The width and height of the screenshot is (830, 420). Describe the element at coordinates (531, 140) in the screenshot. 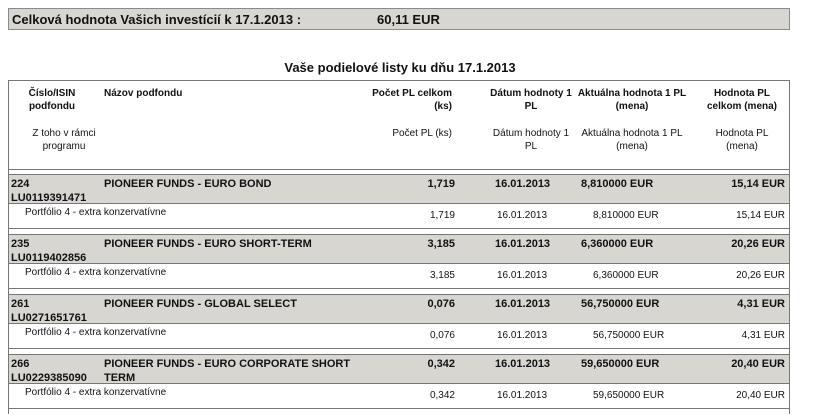

I see `subheader-date: Dátum hodnoty 1 PL` at that location.